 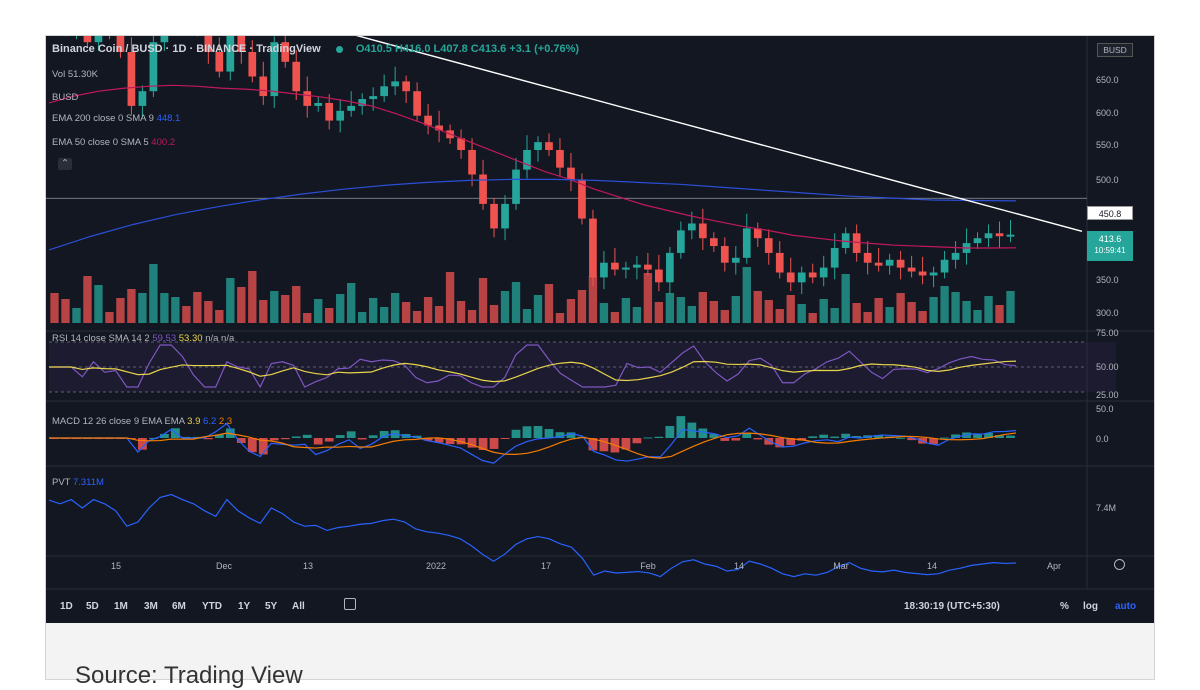 What do you see at coordinates (1054, 566) in the screenshot?
I see `time-tick-label: Apr` at bounding box center [1054, 566].